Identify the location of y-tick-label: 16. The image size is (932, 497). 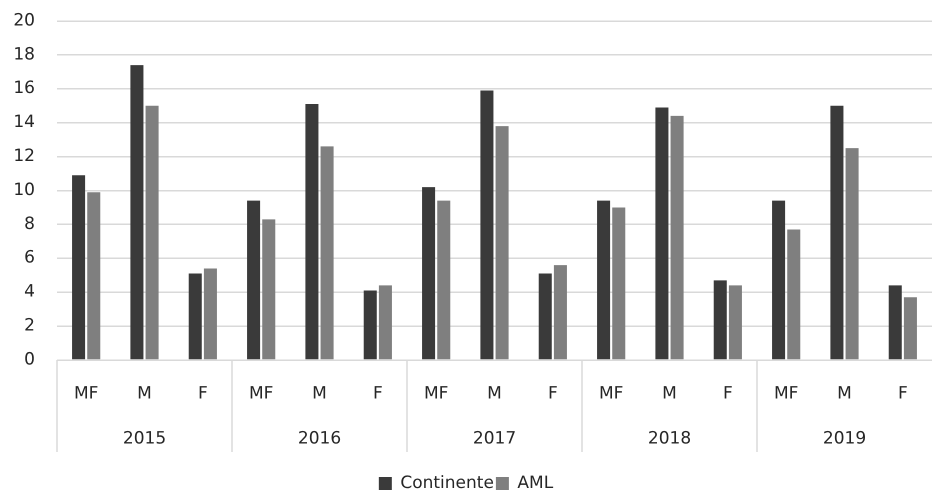
(24, 88).